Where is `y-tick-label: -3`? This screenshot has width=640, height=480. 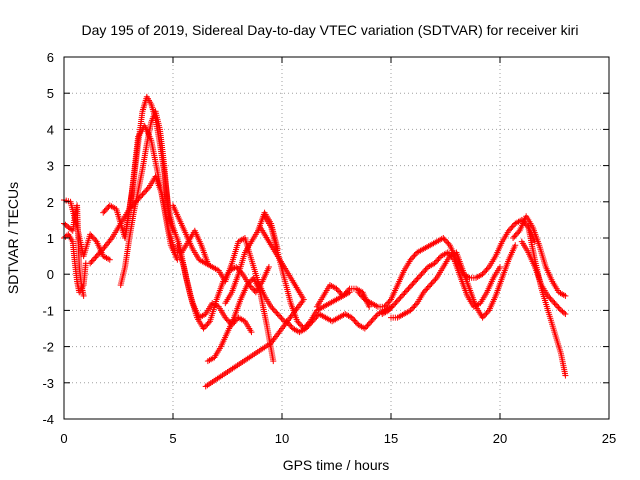
y-tick-label: -3 is located at coordinates (48, 383).